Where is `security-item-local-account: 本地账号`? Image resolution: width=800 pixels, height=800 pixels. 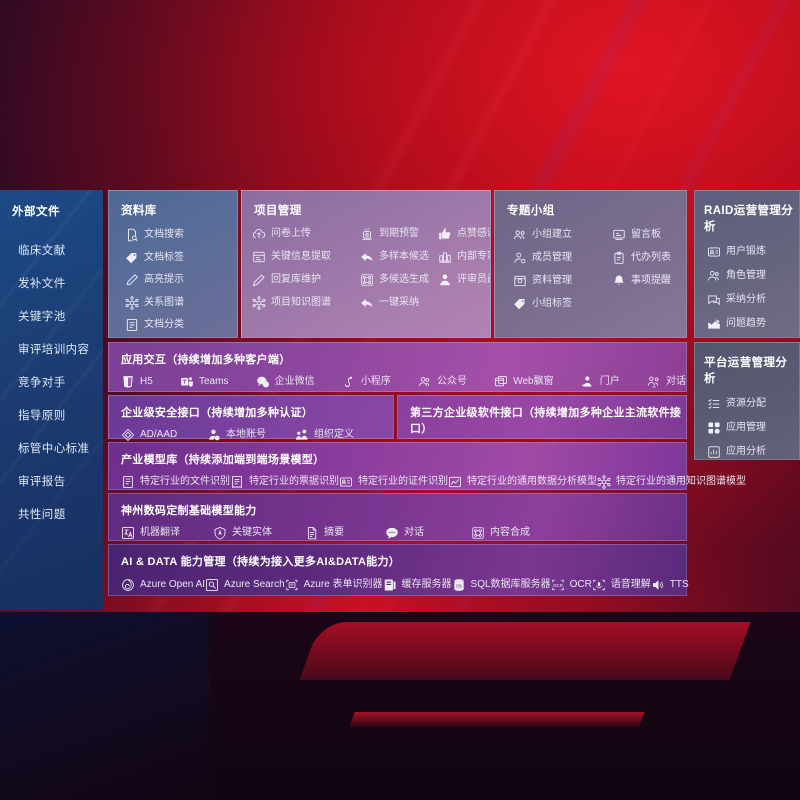
security-item-local-account: 本地账号 is located at coordinates (251, 435).